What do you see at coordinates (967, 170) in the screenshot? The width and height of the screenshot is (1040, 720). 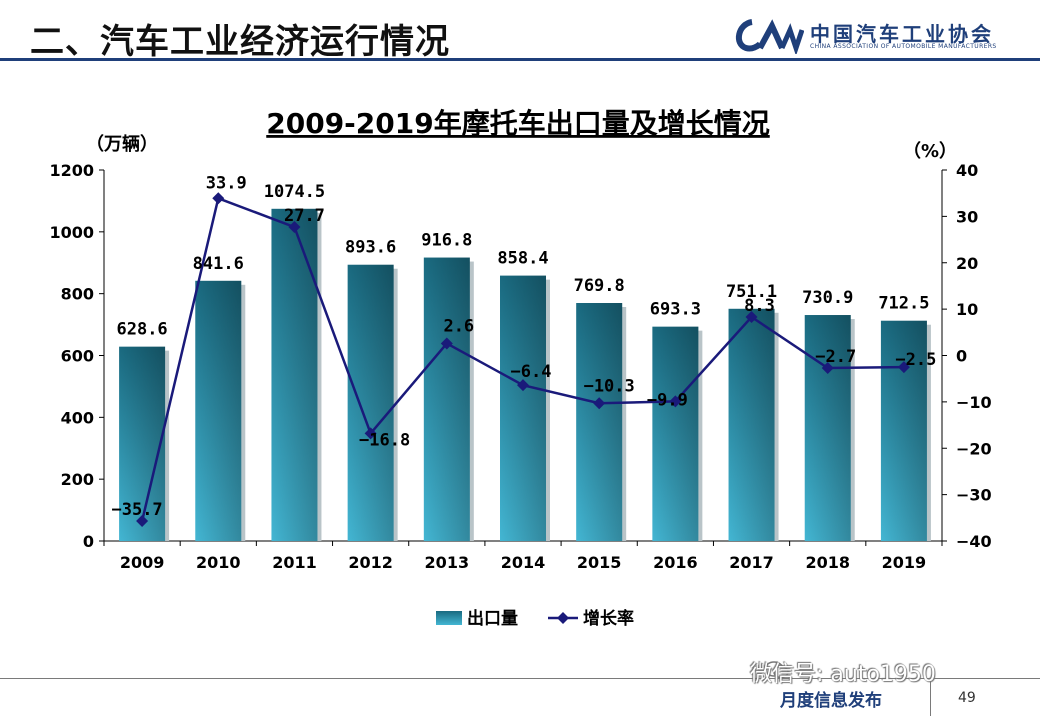 I see `y2-tick-label: 40` at bounding box center [967, 170].